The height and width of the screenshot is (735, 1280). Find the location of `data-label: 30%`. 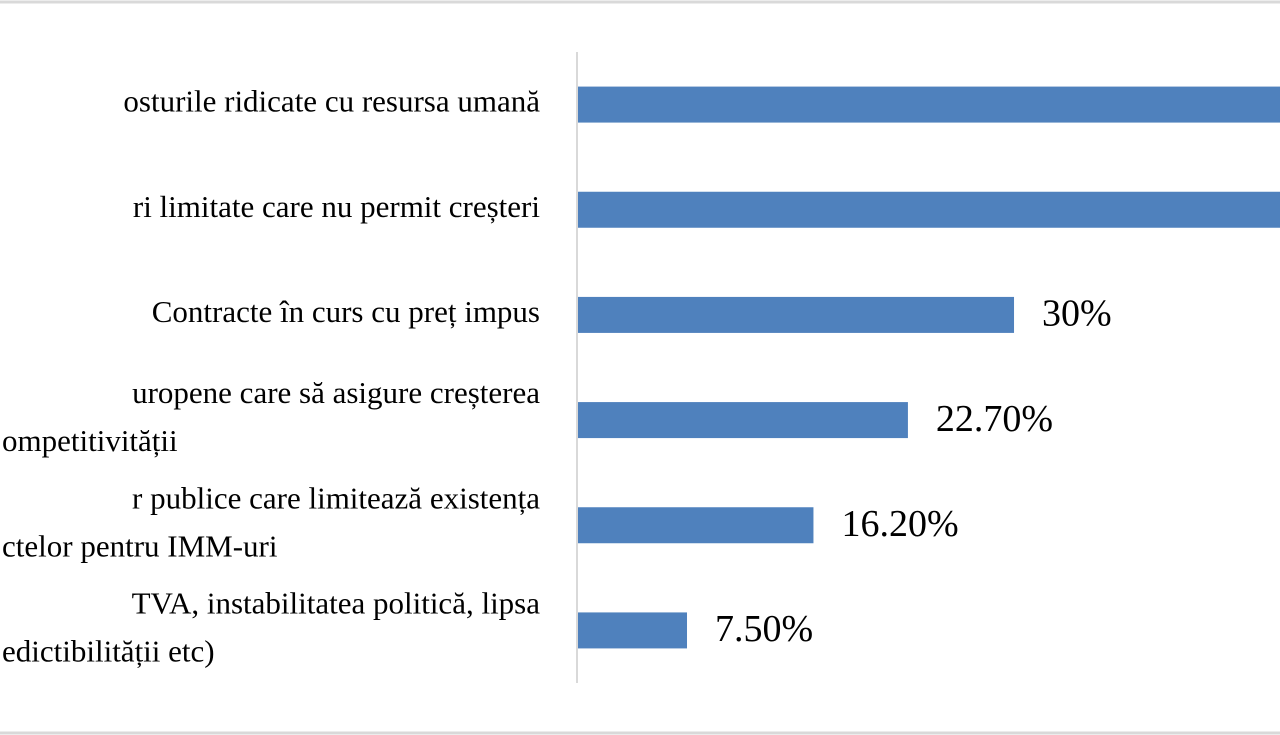

data-label: 30% is located at coordinates (1077, 314).